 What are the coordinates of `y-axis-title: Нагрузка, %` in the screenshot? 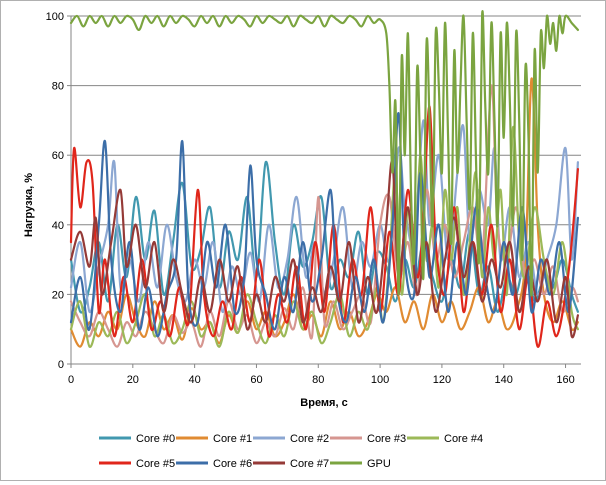 It's located at (29, 205).